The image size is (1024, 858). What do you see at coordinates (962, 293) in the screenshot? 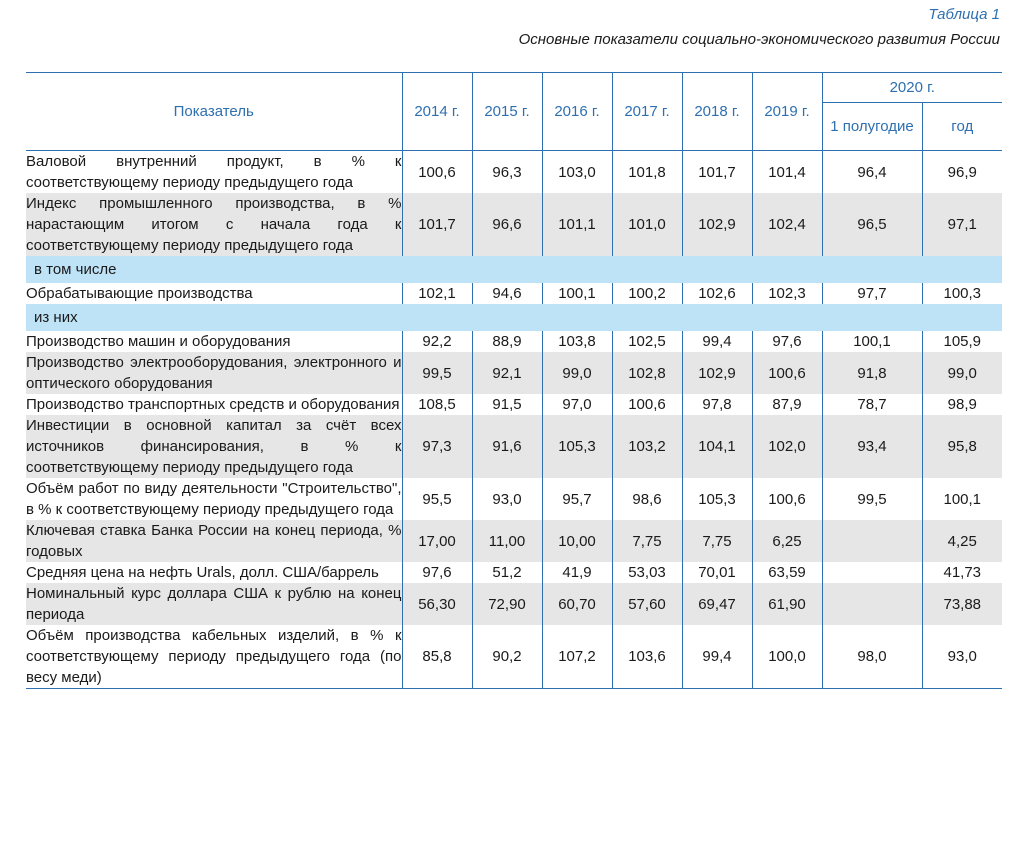
I see `value-cell: 100,3` at bounding box center [962, 293].